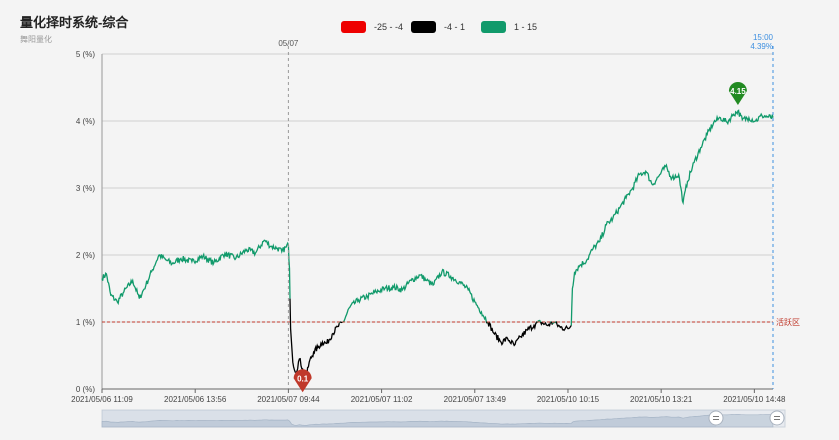 The height and width of the screenshot is (440, 839). What do you see at coordinates (85, 54) in the screenshot?
I see `y-tick-label-5: 5 (%)` at bounding box center [85, 54].